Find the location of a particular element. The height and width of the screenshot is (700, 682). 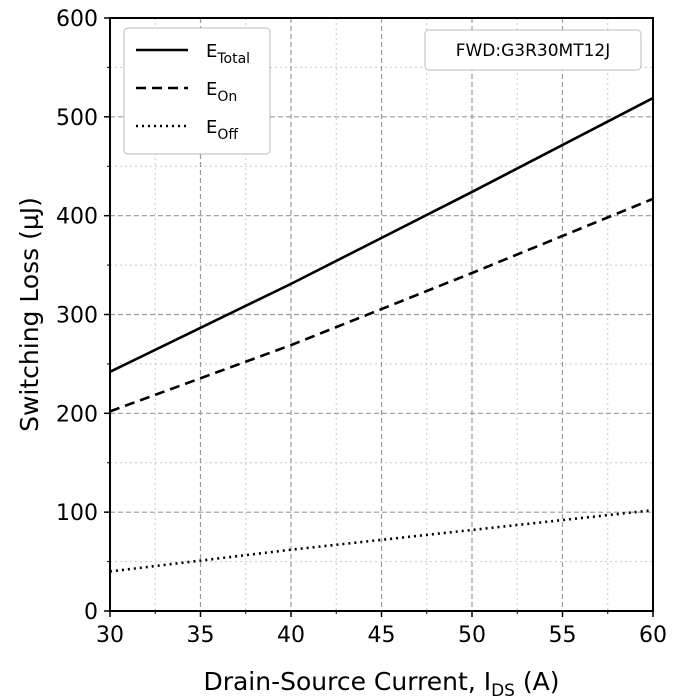

y-tick-label: 500 is located at coordinates (77, 118).